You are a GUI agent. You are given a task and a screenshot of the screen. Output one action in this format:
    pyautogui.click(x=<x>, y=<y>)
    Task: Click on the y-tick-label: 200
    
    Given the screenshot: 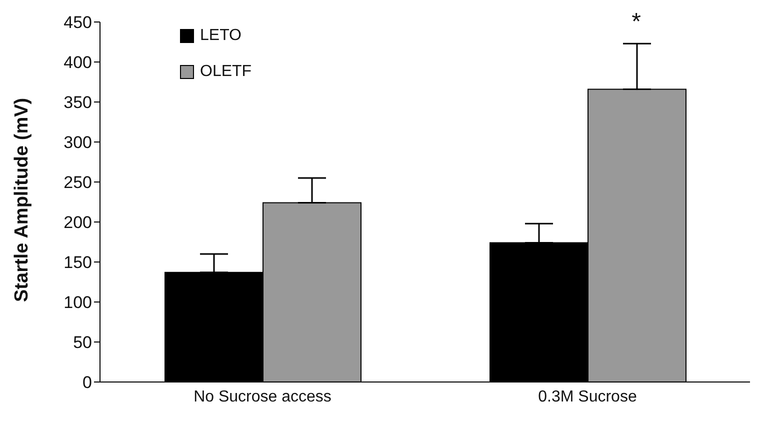 What is the action you would take?
    pyautogui.click(x=78, y=222)
    